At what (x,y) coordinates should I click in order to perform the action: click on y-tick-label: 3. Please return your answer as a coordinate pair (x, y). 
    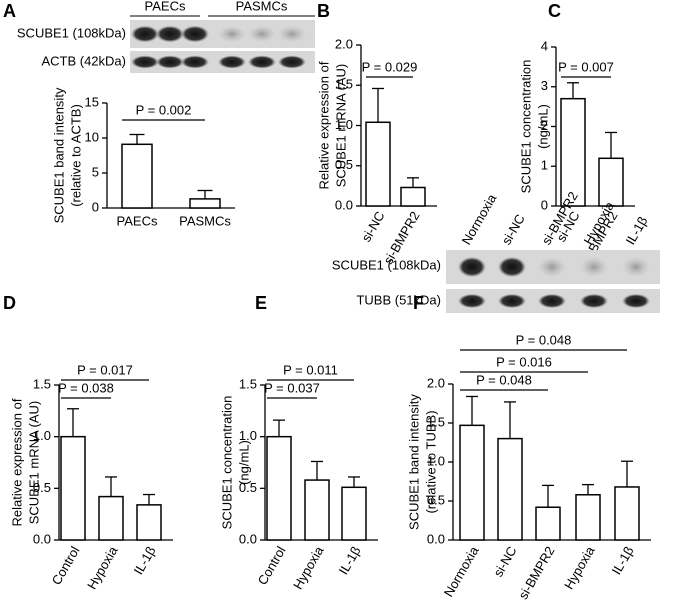
    Looking at the image, I should click on (544, 85).